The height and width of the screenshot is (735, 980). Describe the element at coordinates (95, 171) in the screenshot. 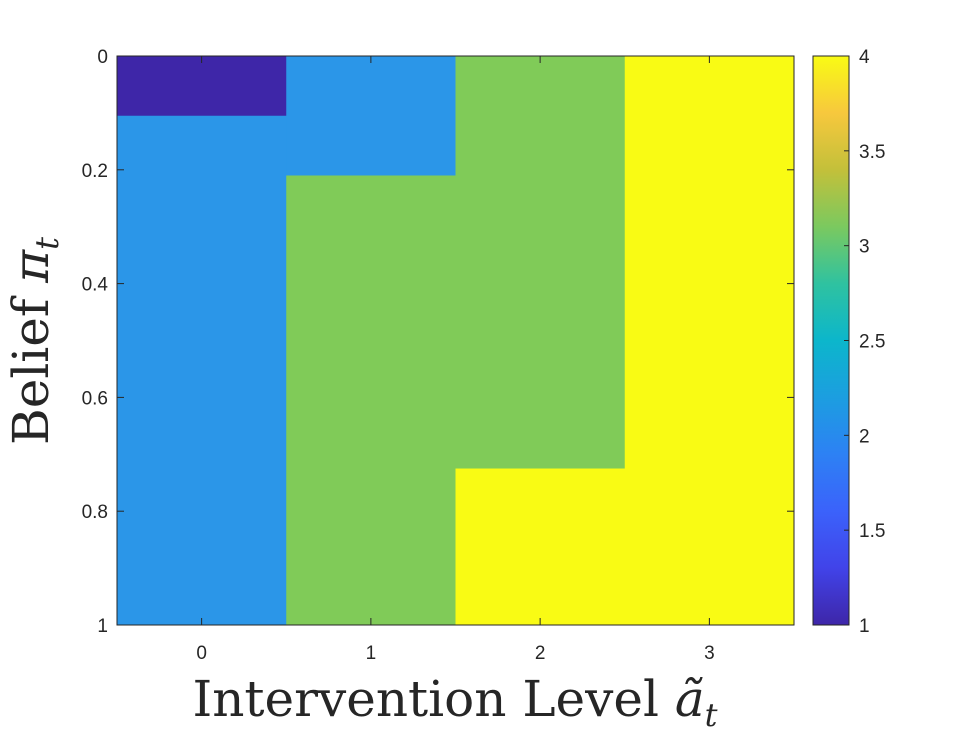

I see `y-tick-label-0.2: 0.2` at that location.